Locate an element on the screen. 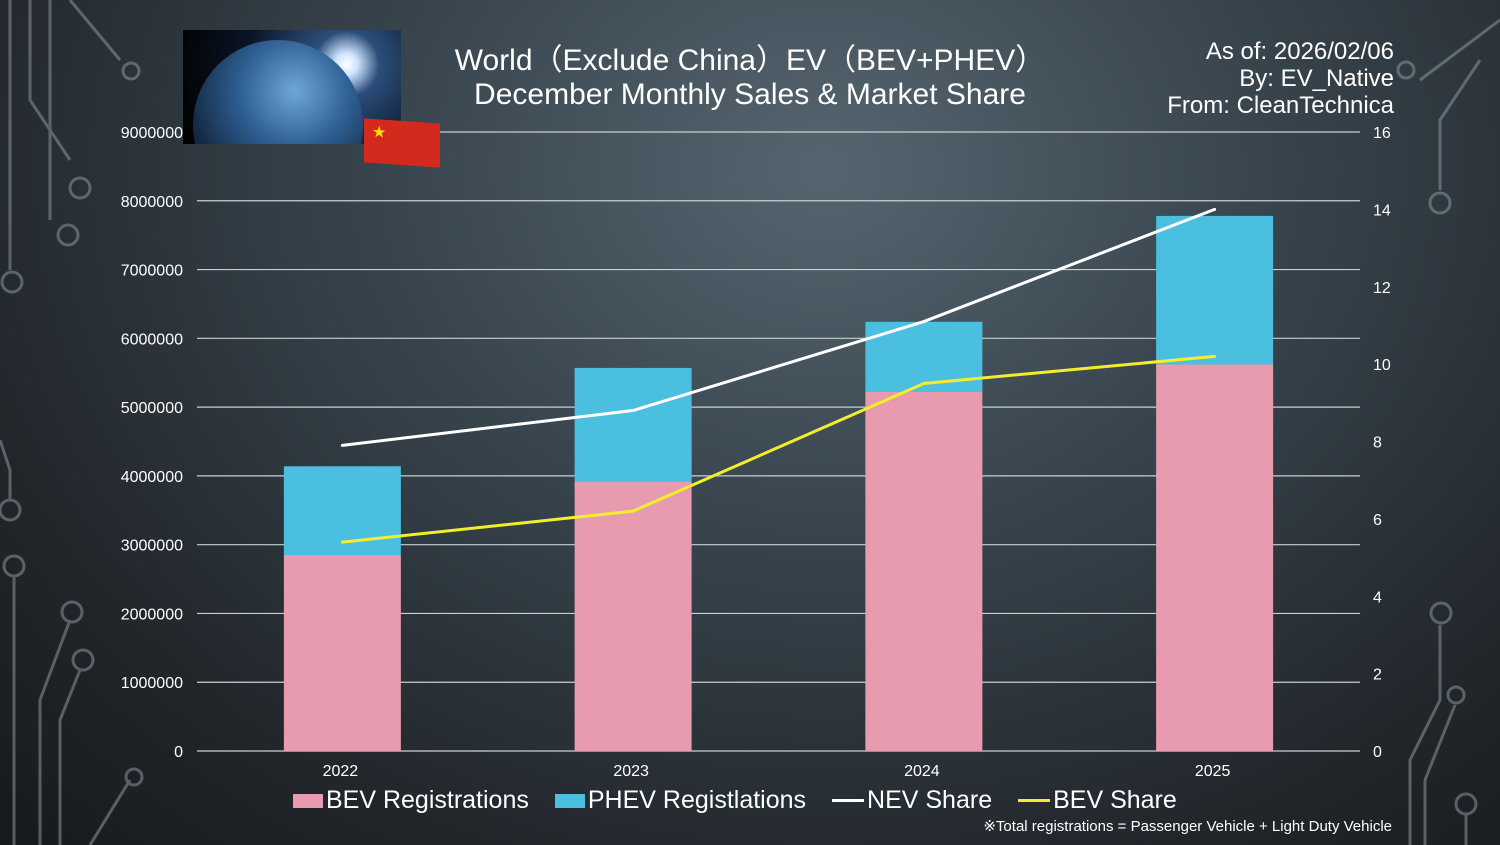 This screenshot has height=845, width=1500. x-tick-label: 2025 is located at coordinates (1213, 771).